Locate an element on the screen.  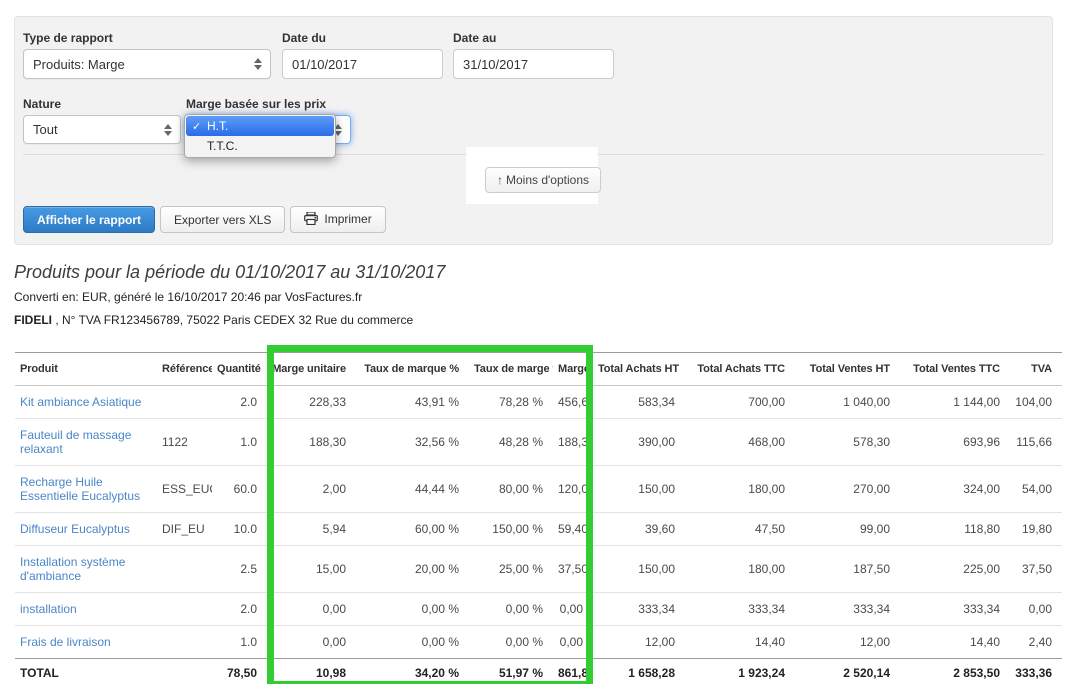
table-cell: 25,00 % is located at coordinates (511, 569).